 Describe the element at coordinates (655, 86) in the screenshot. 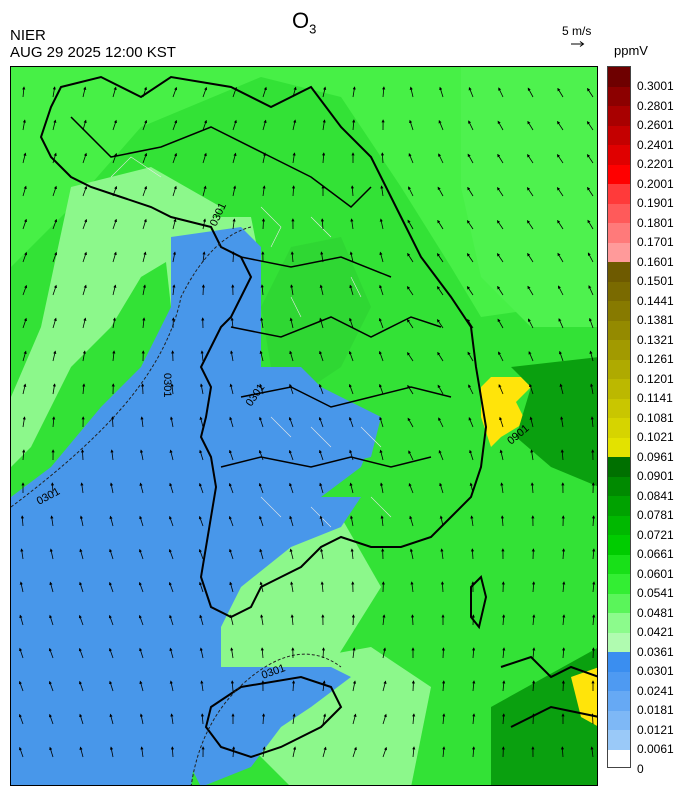

I see `legend-level-label: 0.3001` at that location.